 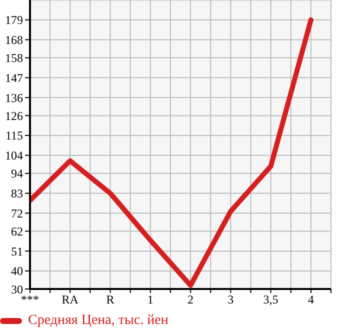 What do you see at coordinates (14, 155) in the screenshot?
I see `y-tick-label: 104` at bounding box center [14, 155].